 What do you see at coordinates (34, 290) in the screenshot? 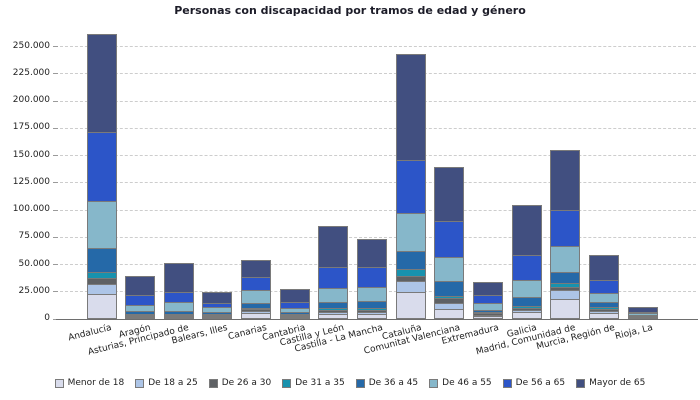
I see `y-tick-label: 25.000` at bounding box center [34, 290].